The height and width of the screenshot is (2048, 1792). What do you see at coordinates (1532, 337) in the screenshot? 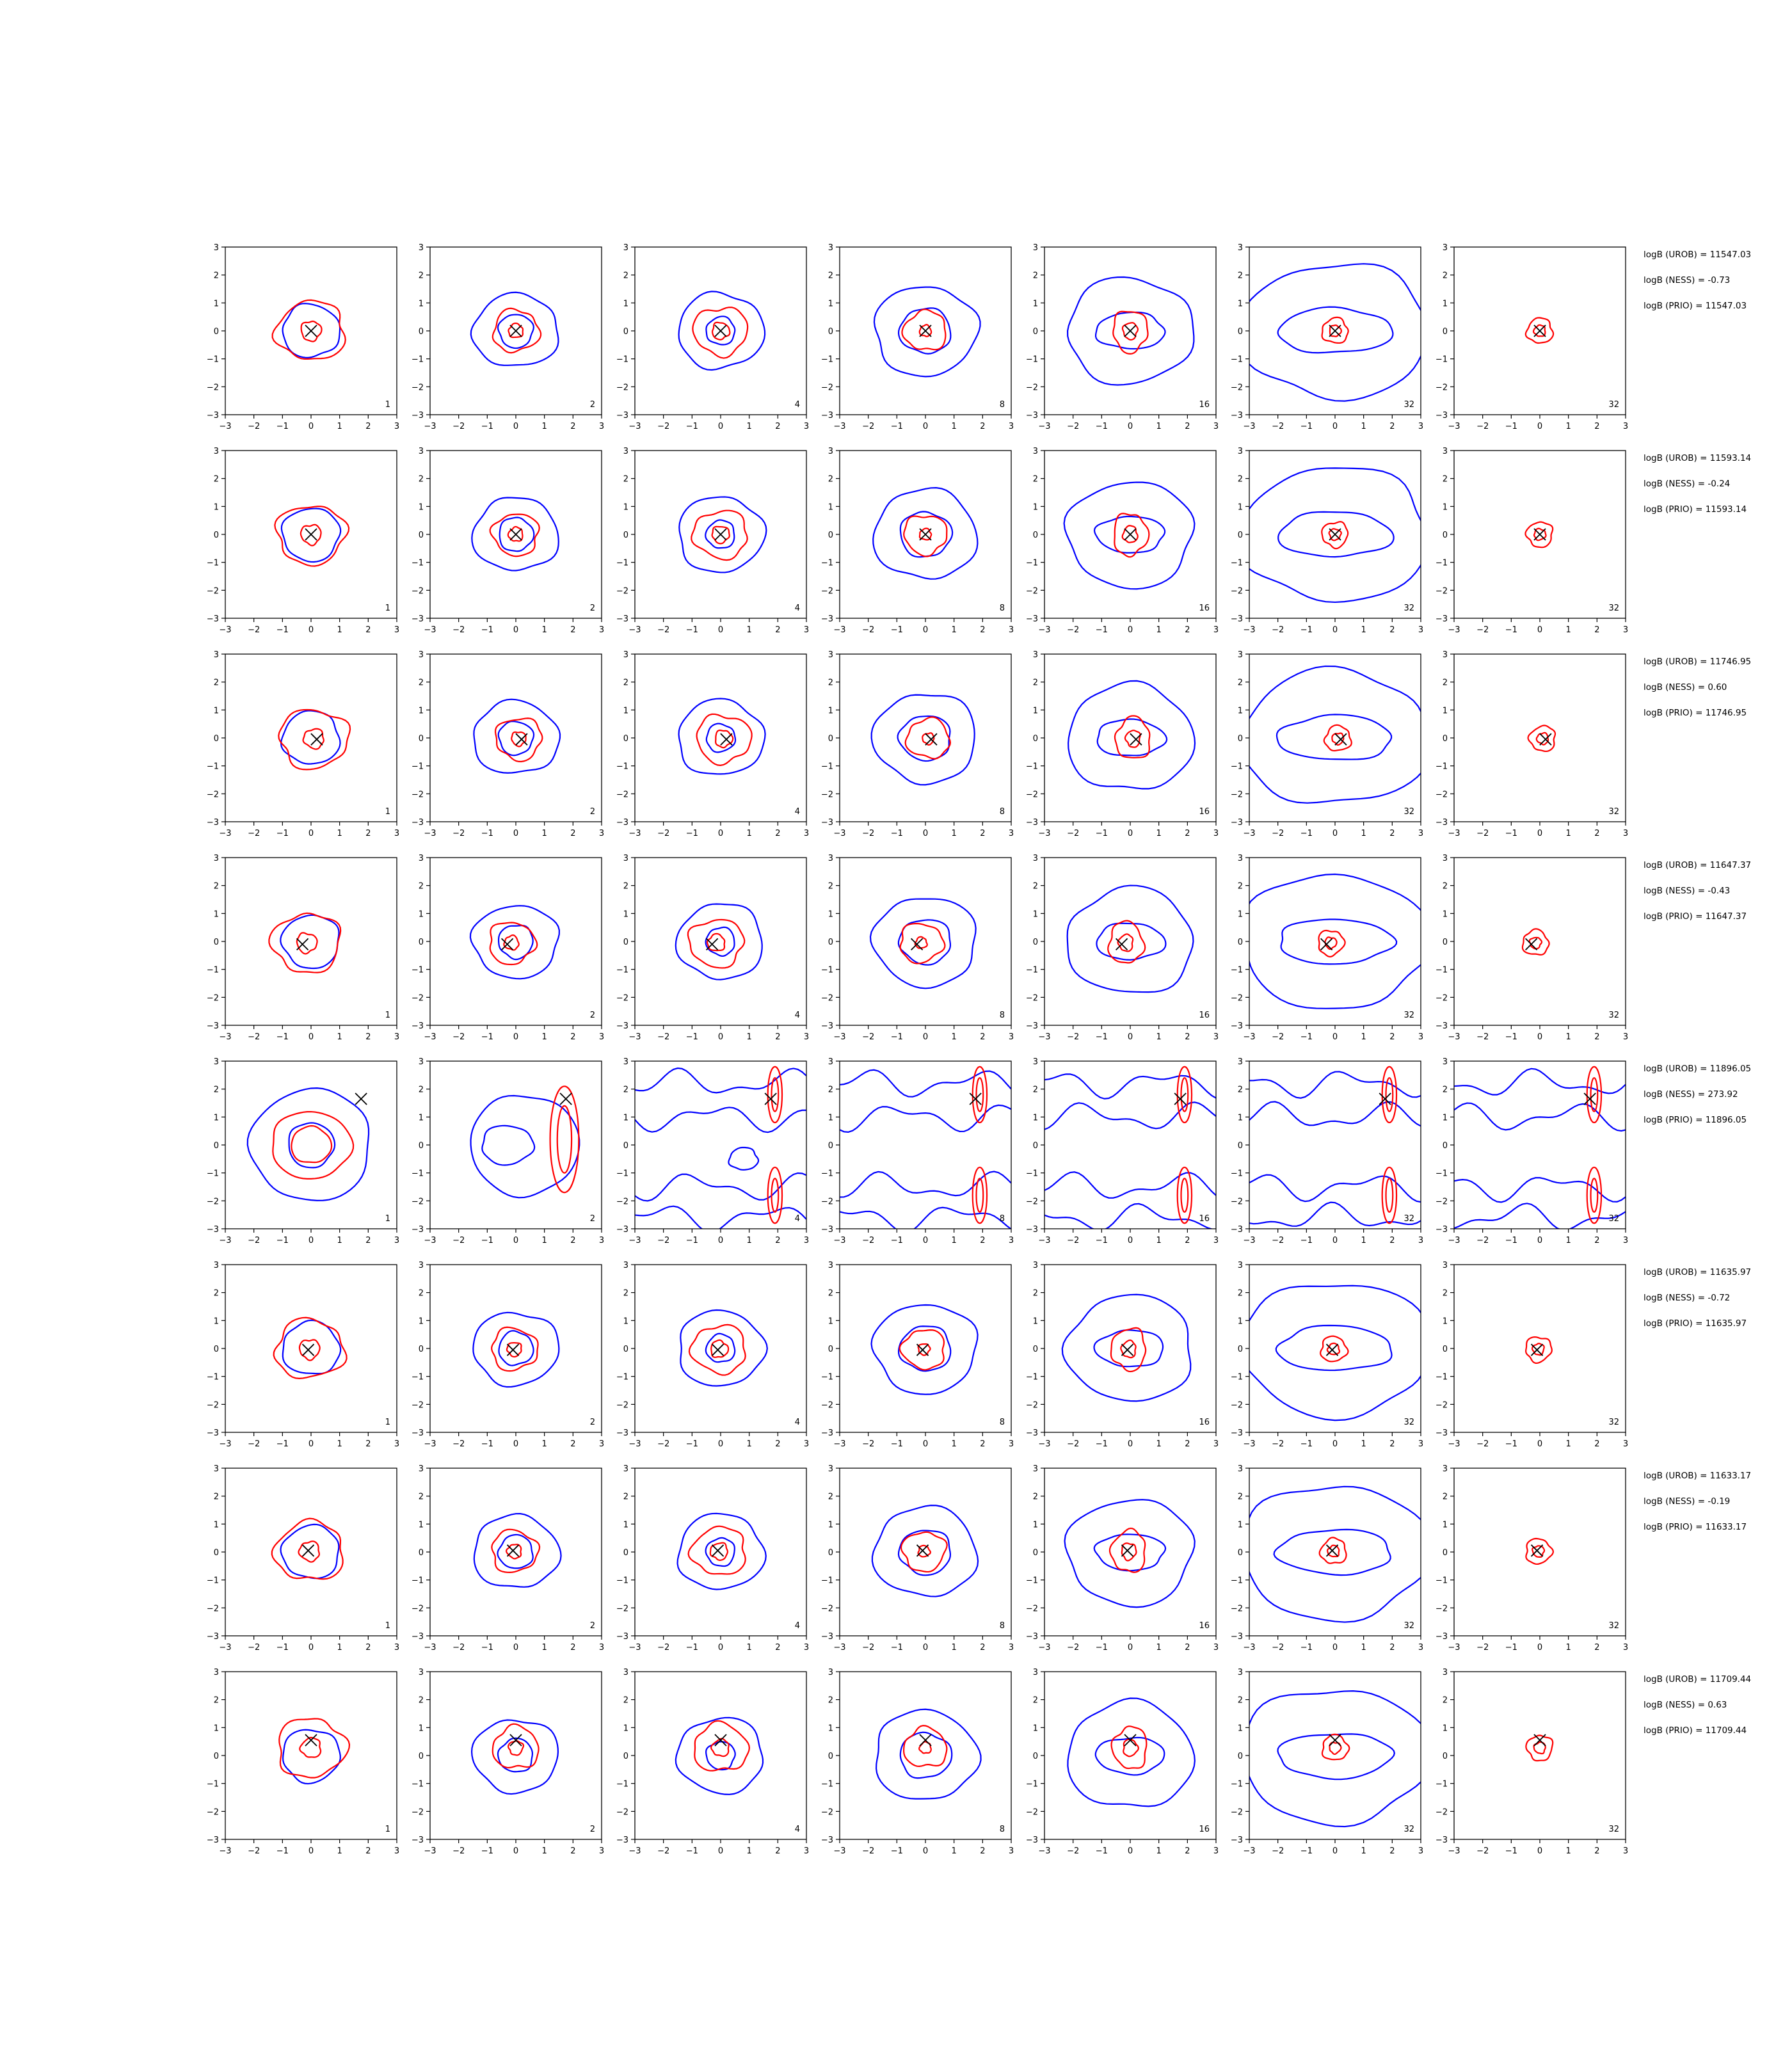
I see `panel-r1-c7: −3−3 −2 −2 −1 −1 0 0 1 1 2 2 3 3 32` at bounding box center [1532, 337].